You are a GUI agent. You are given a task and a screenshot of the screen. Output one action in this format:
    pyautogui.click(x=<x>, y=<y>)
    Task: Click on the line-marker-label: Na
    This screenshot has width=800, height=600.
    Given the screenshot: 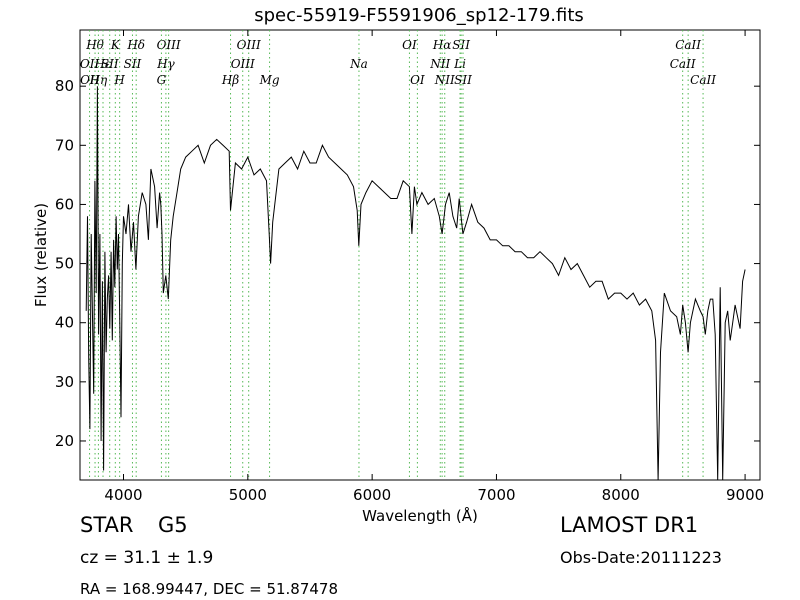 What is the action you would take?
    pyautogui.click(x=358, y=64)
    